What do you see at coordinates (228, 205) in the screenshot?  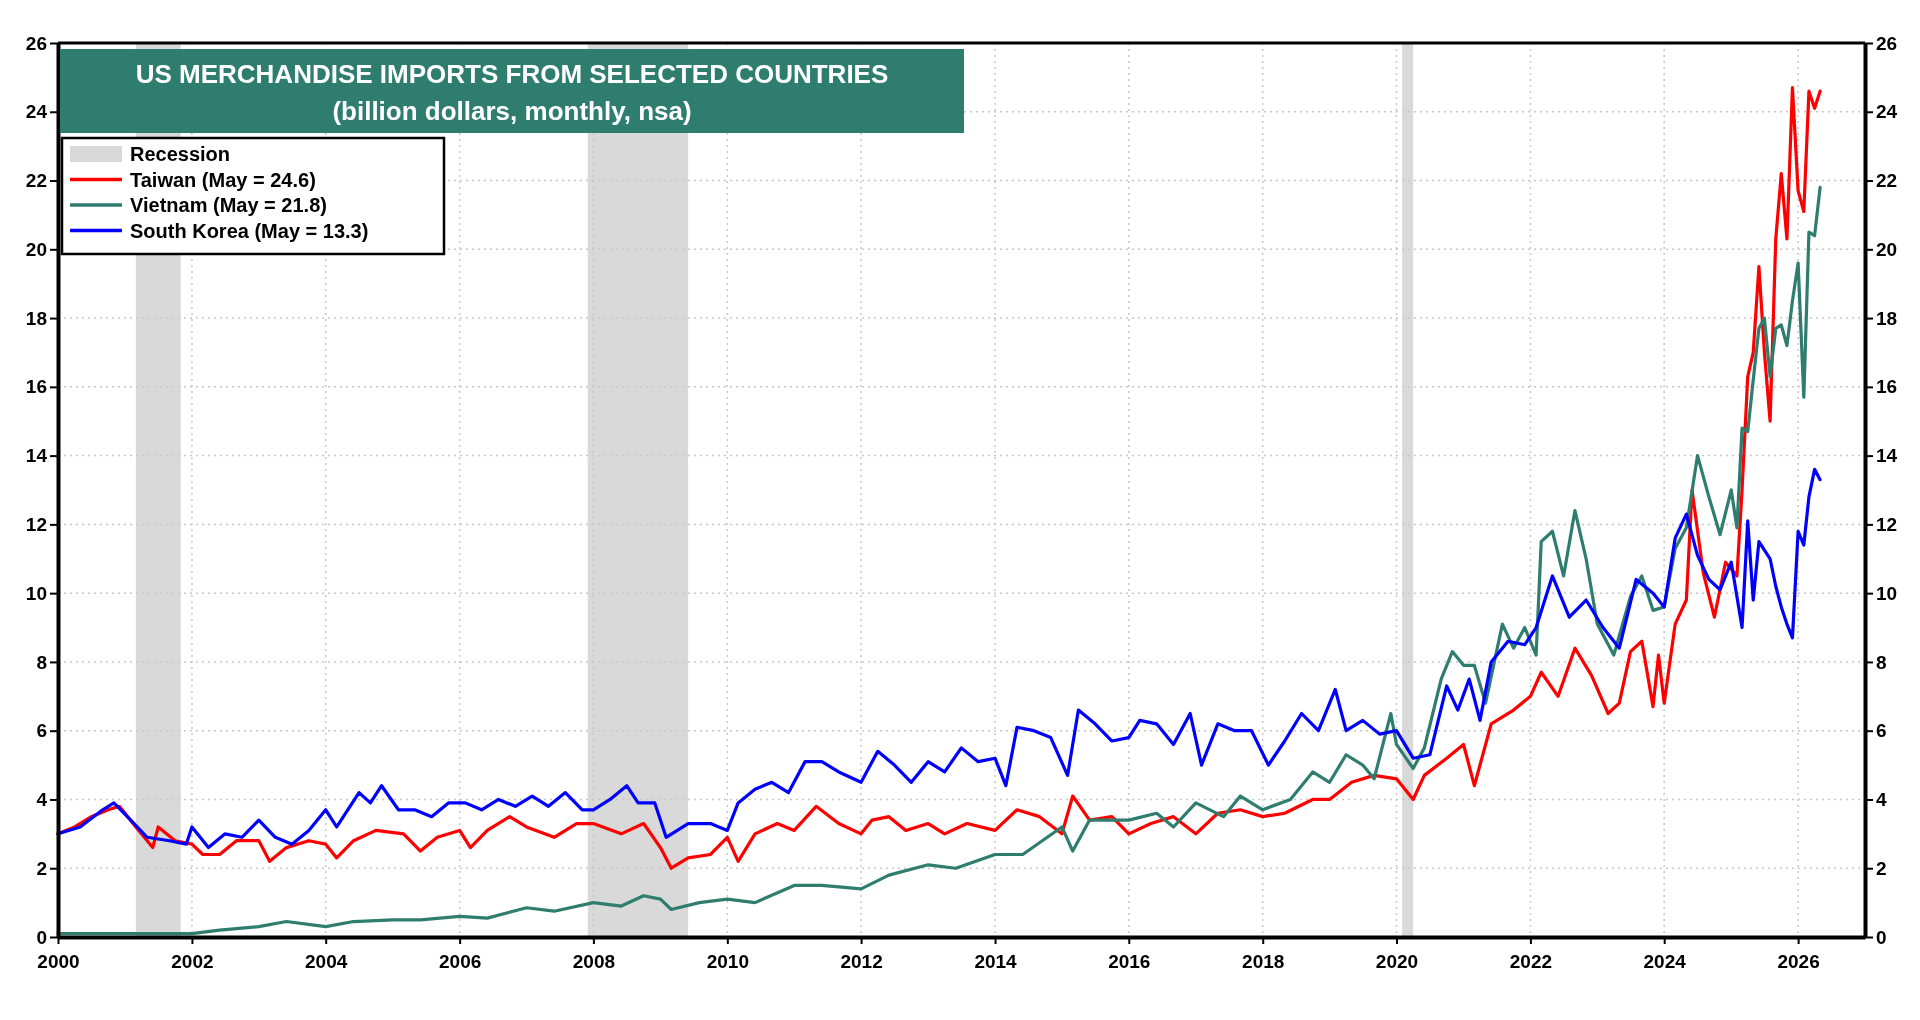 I see `legend-label: Vietnam (May = 21.8)` at bounding box center [228, 205].